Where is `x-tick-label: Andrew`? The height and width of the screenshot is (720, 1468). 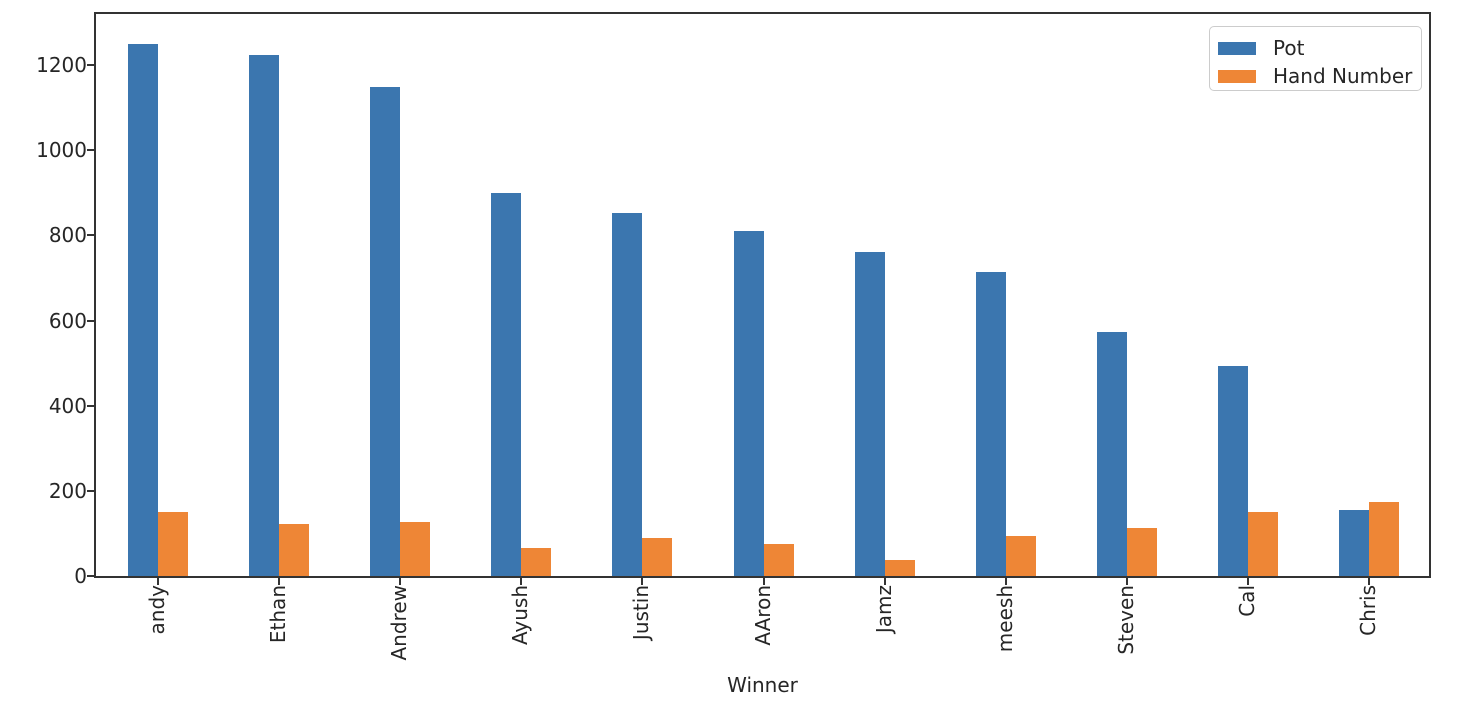
x-tick-label: Andrew is located at coordinates (398, 623).